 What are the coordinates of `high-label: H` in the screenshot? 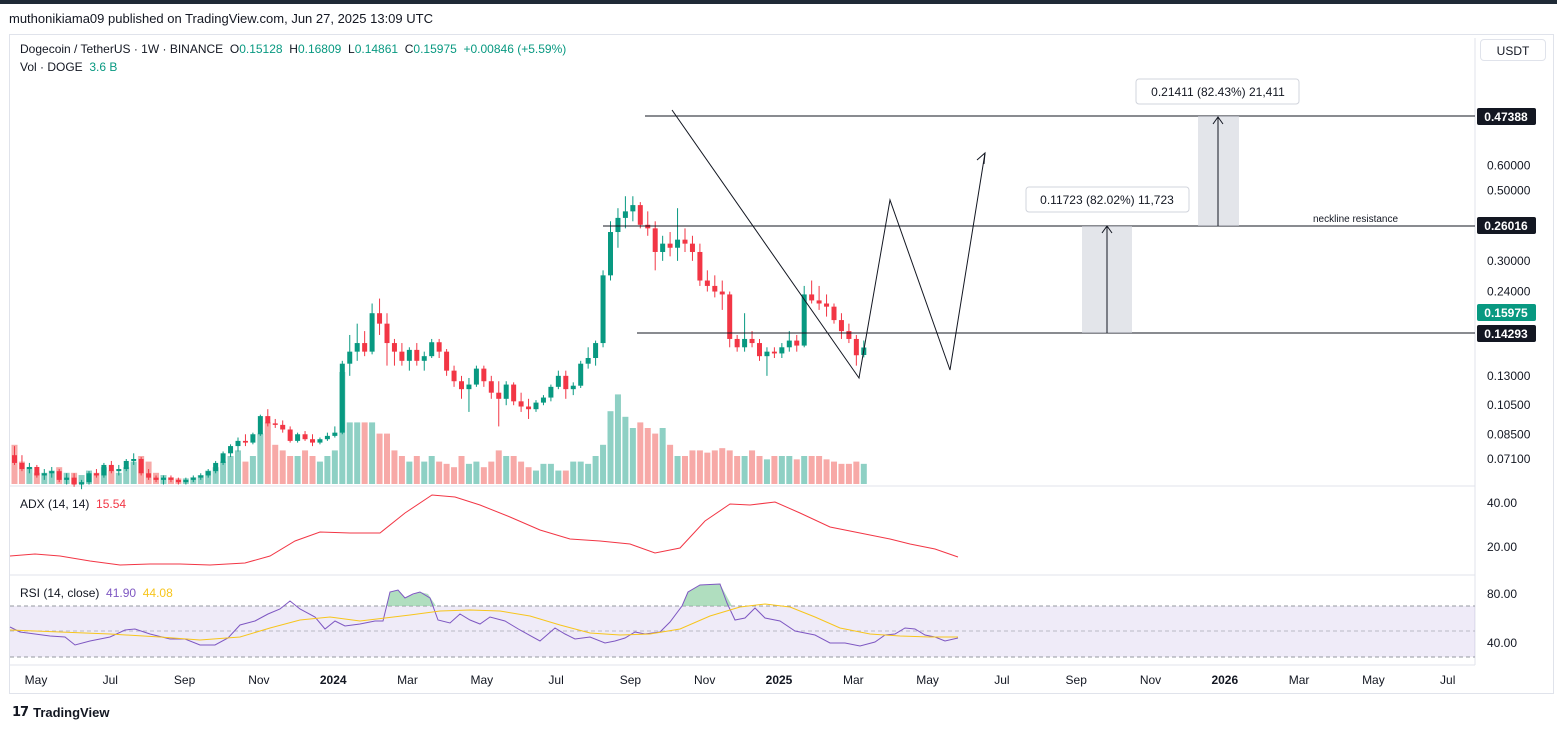 It's located at (293, 49).